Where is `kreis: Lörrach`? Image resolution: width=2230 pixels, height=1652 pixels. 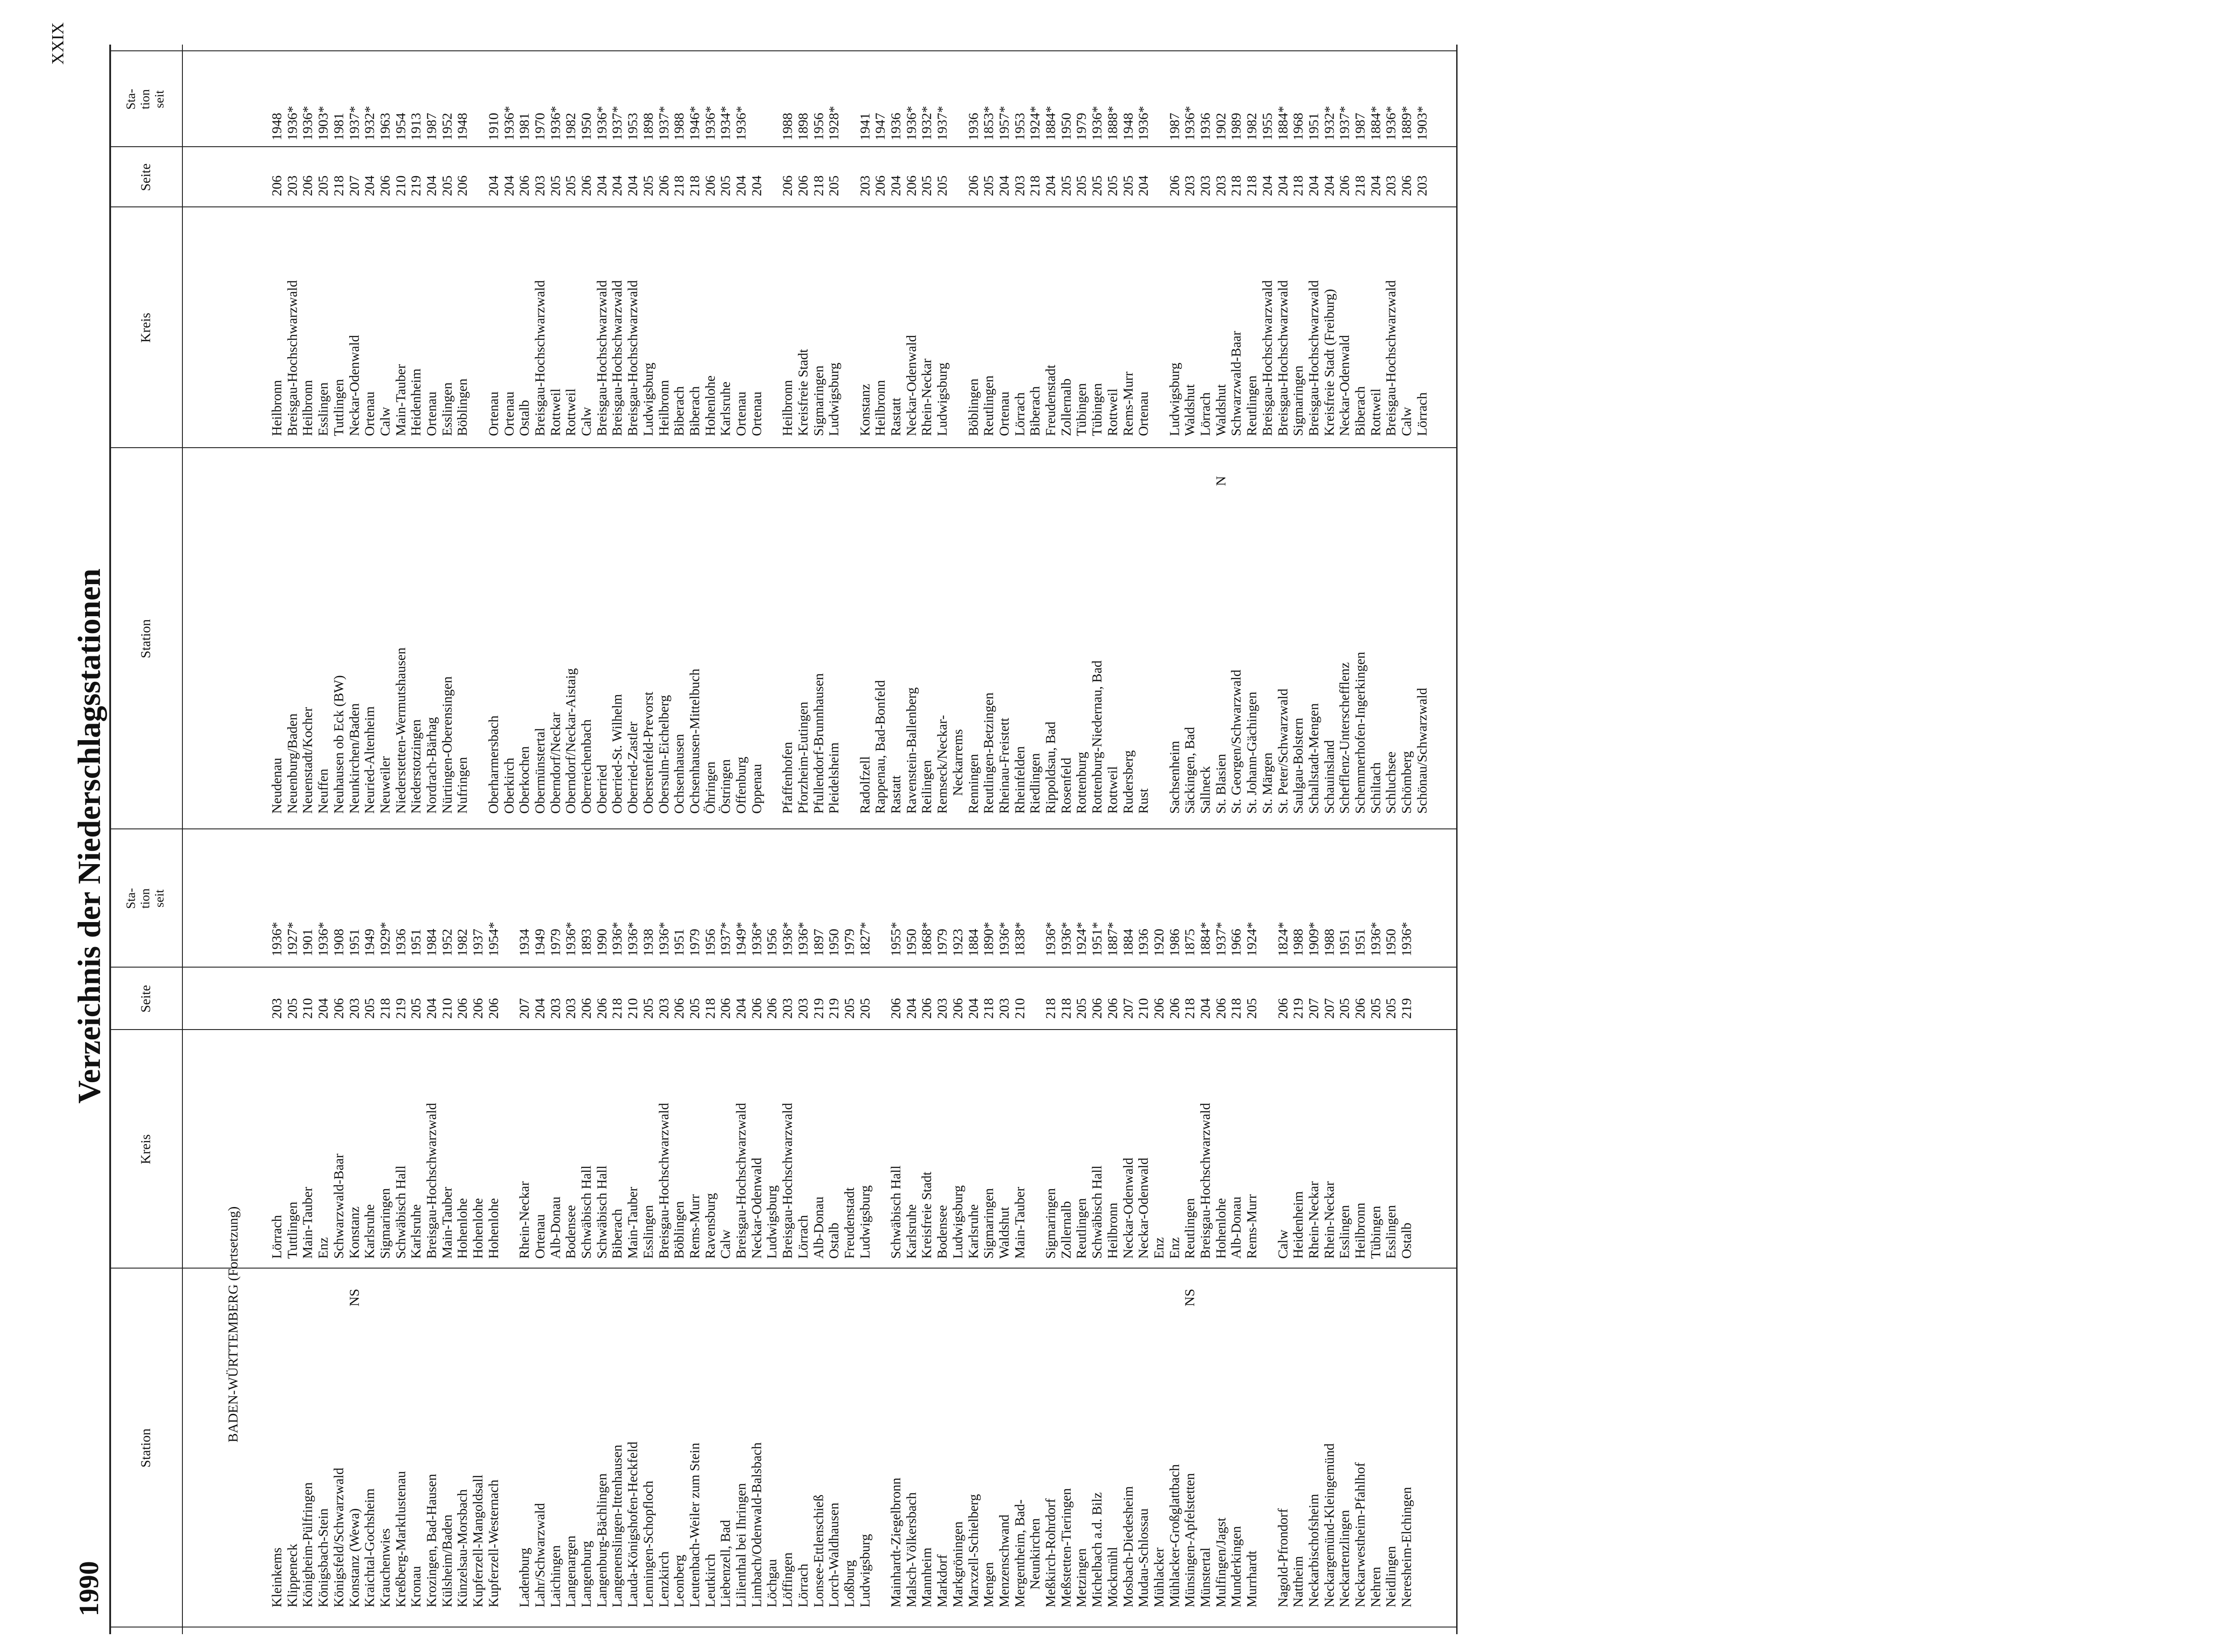
kreis: Lörrach is located at coordinates (1020, 414).